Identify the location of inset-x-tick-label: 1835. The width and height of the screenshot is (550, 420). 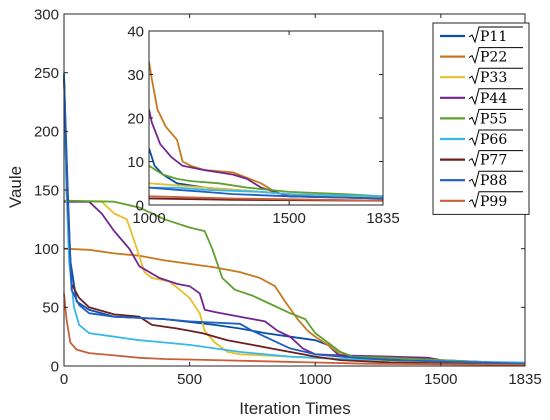
(382, 218).